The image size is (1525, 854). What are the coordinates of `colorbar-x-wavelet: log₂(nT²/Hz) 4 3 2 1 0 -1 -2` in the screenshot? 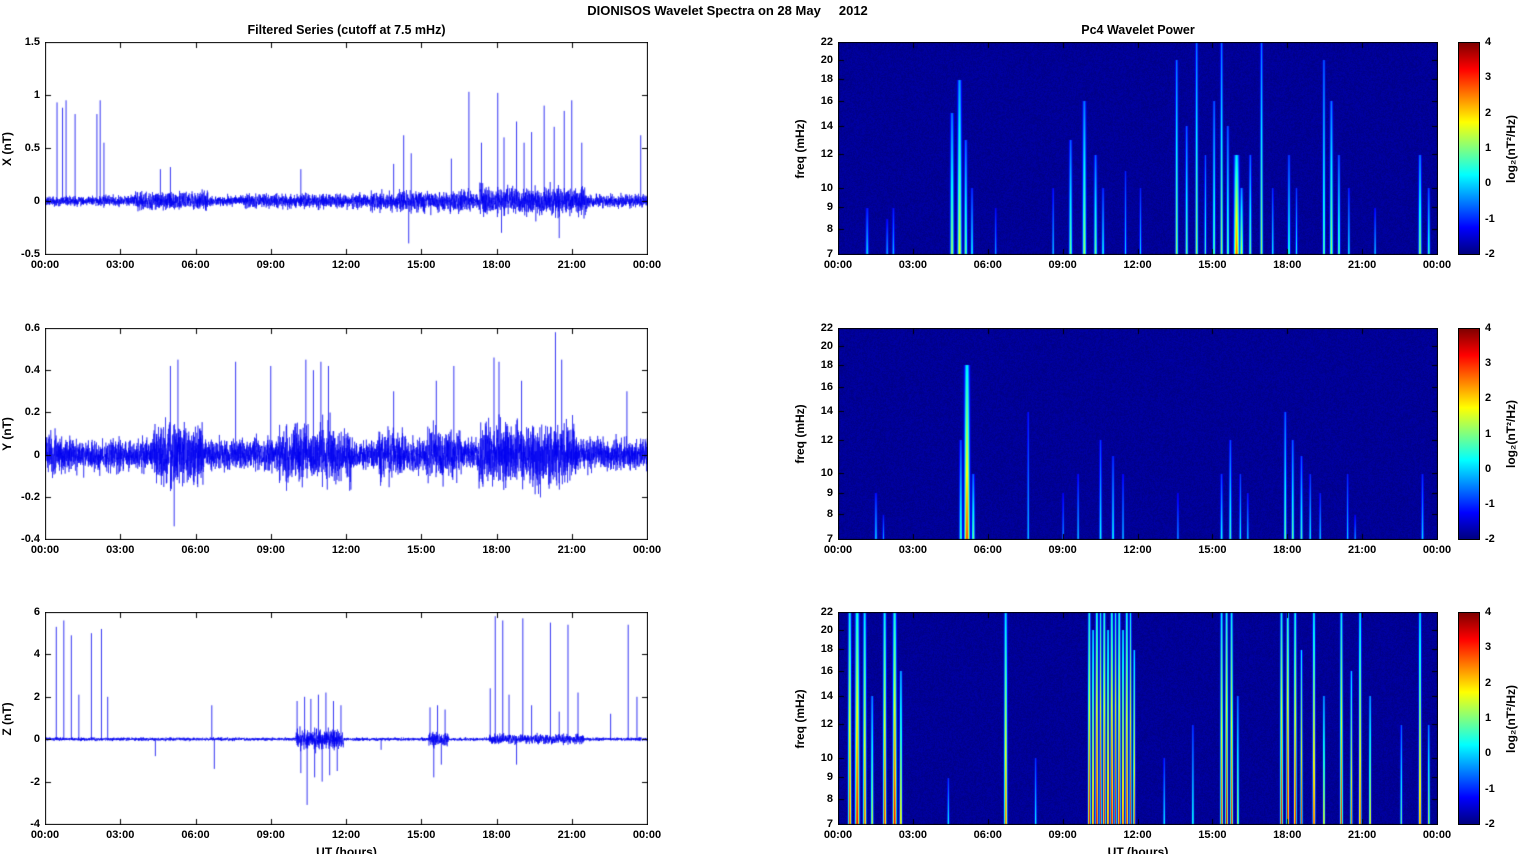 It's located at (1488, 148).